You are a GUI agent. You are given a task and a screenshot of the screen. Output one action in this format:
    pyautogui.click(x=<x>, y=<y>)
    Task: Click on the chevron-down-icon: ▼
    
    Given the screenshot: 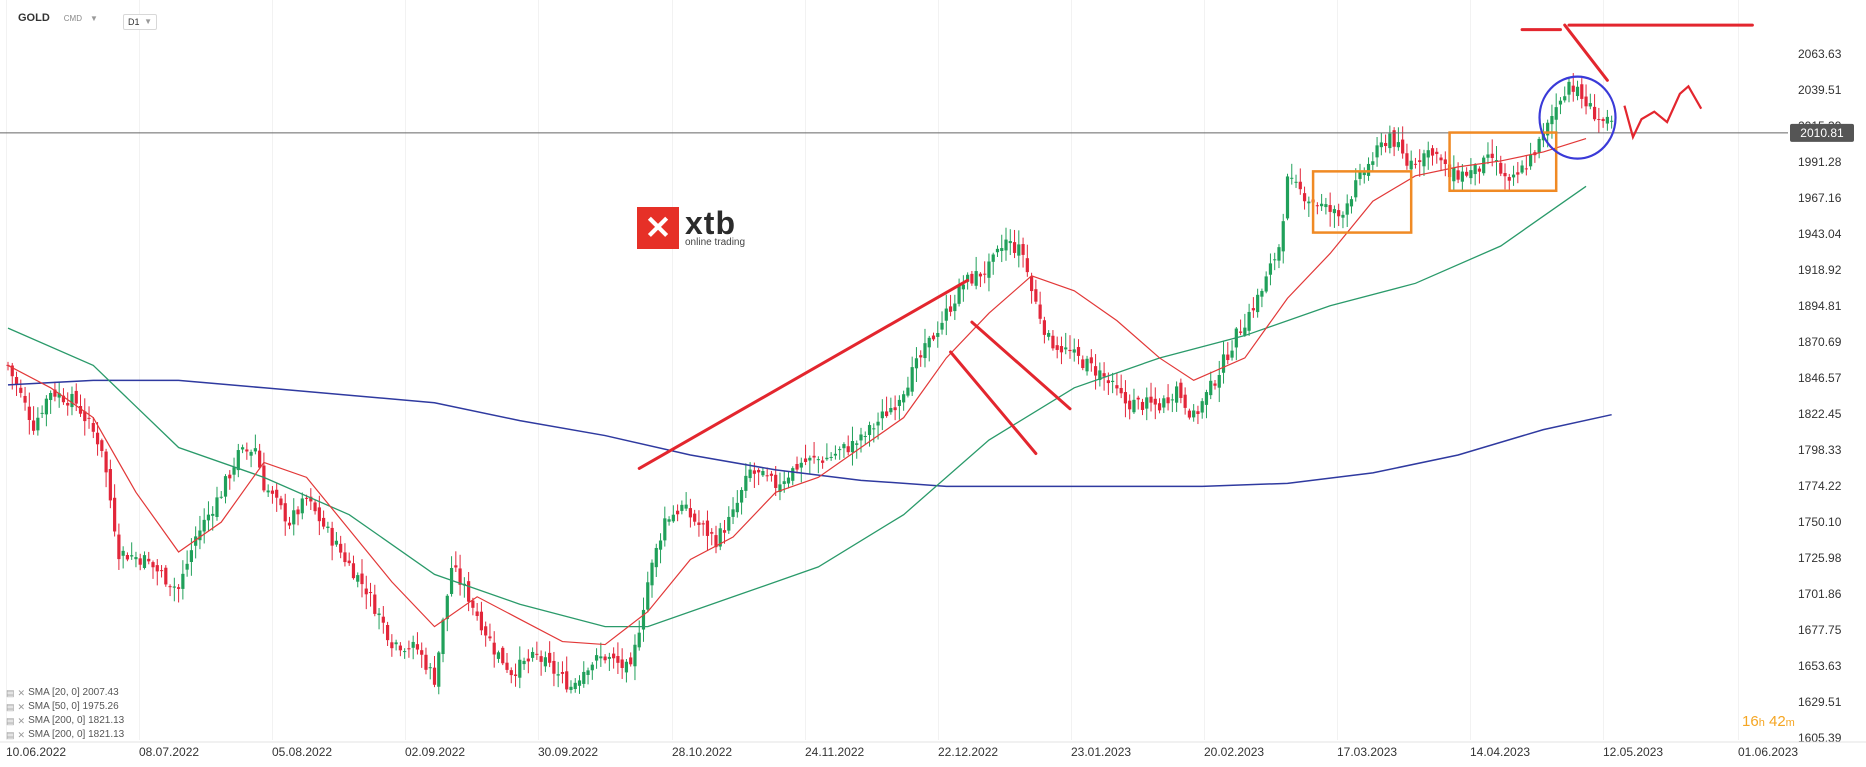 What is the action you would take?
    pyautogui.click(x=94, y=18)
    